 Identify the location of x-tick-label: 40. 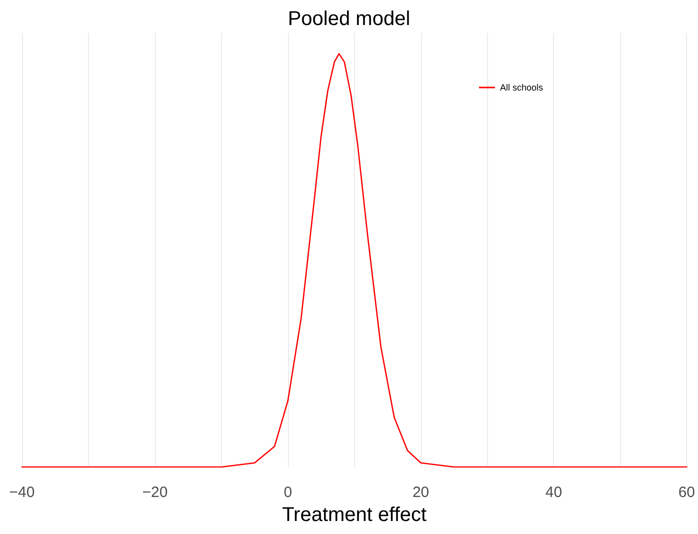
(553, 492).